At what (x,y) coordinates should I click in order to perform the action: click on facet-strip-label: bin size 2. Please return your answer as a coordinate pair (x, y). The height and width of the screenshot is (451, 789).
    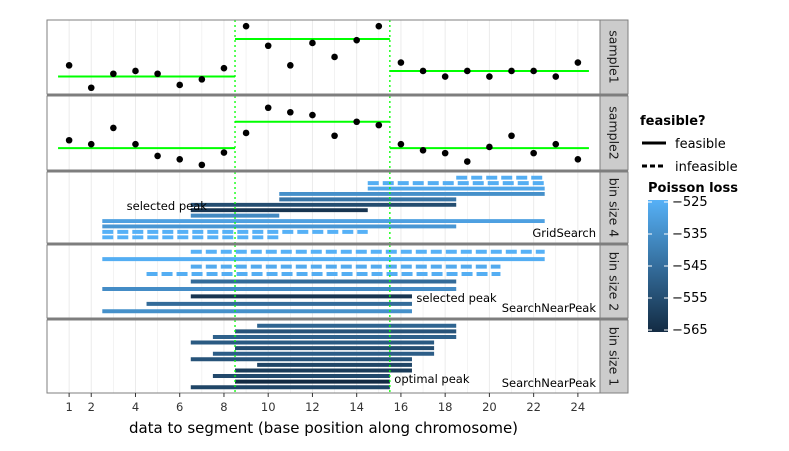
    Looking at the image, I should click on (614, 281).